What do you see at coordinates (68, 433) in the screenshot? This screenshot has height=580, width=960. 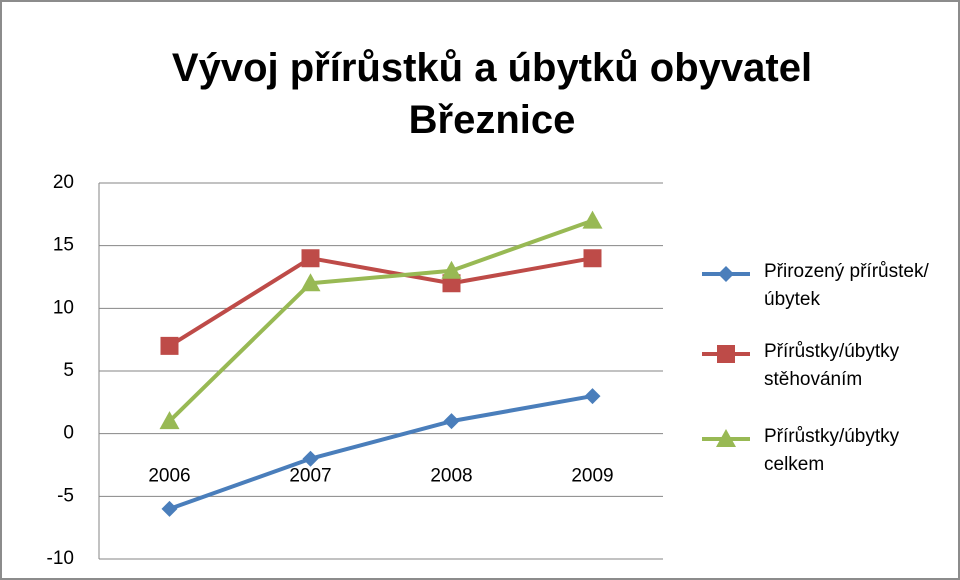 I see `y-tick-label: 0` at bounding box center [68, 433].